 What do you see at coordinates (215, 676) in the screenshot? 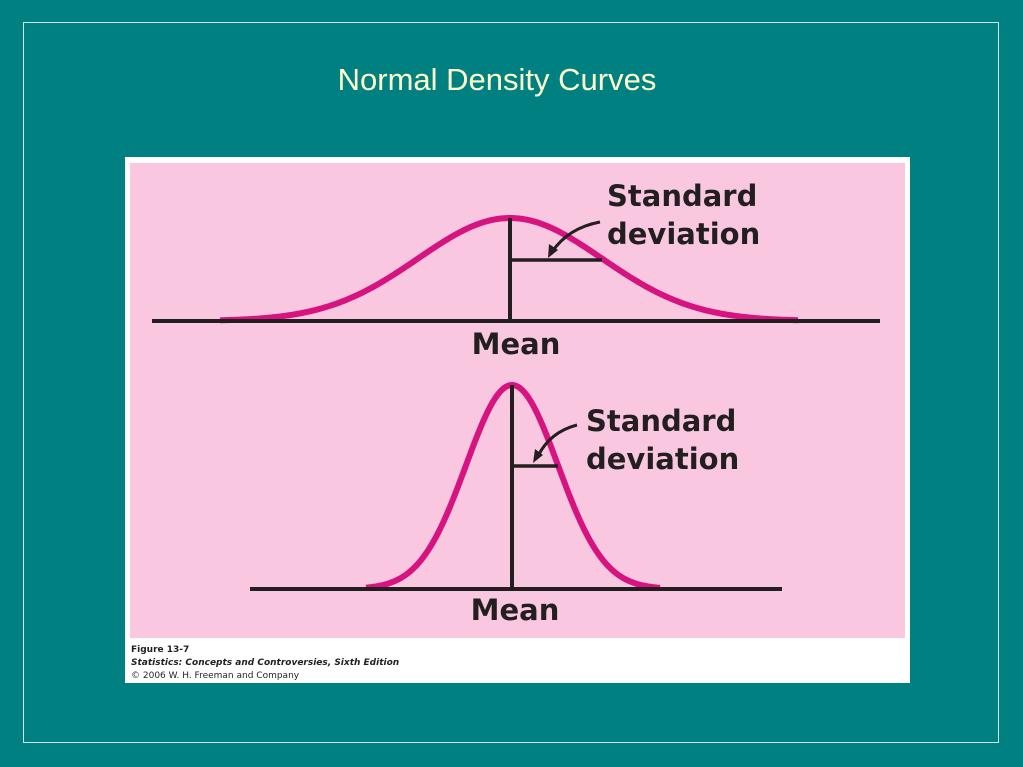
I see `caption-copyright: © 2006 W. H. Freeman and Company` at bounding box center [215, 676].